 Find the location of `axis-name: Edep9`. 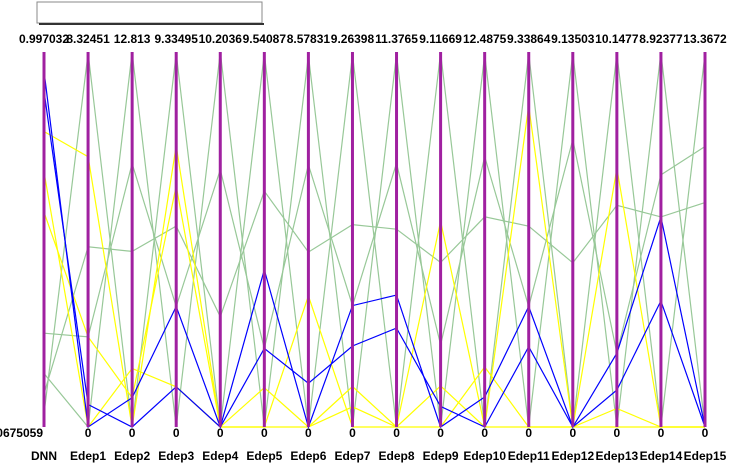

axis-name: Edep9 is located at coordinates (441, 456).